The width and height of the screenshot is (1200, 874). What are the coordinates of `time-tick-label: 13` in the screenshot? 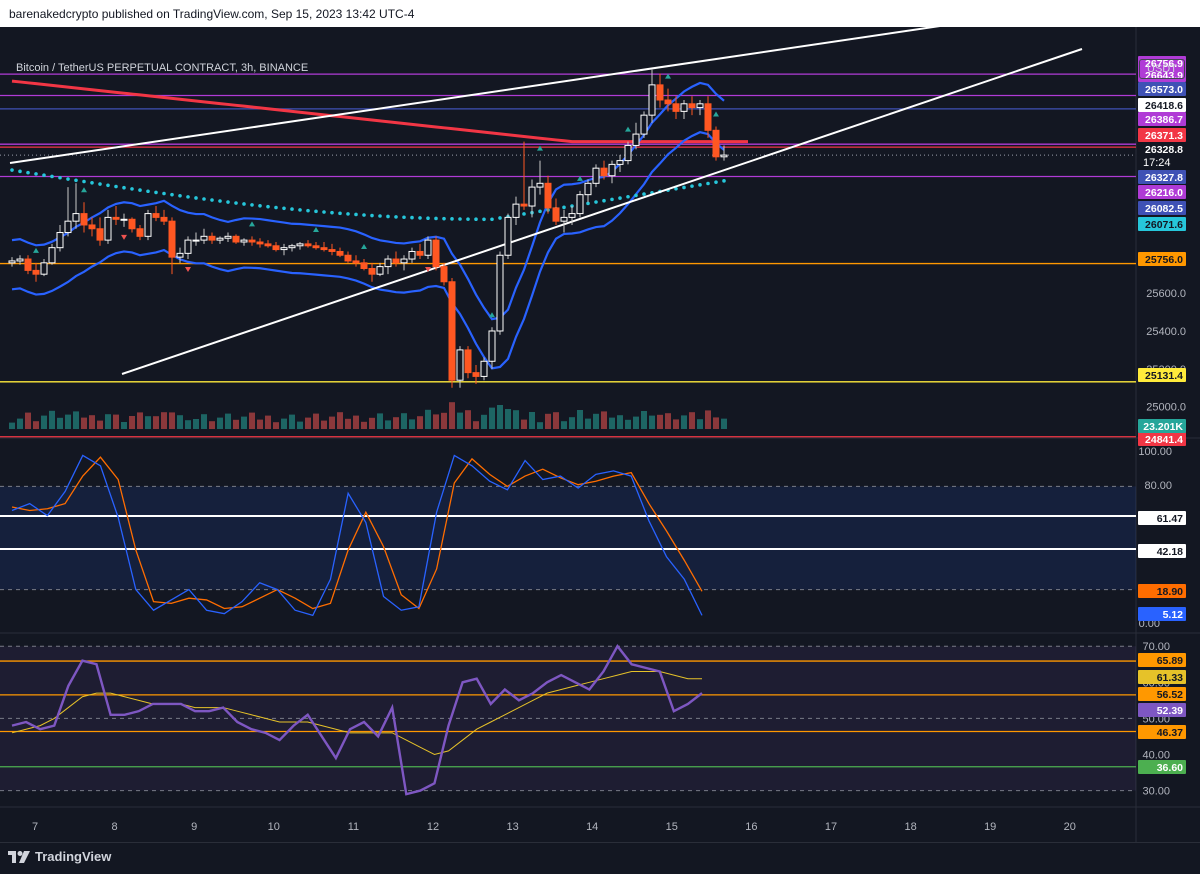 It's located at (512, 827).